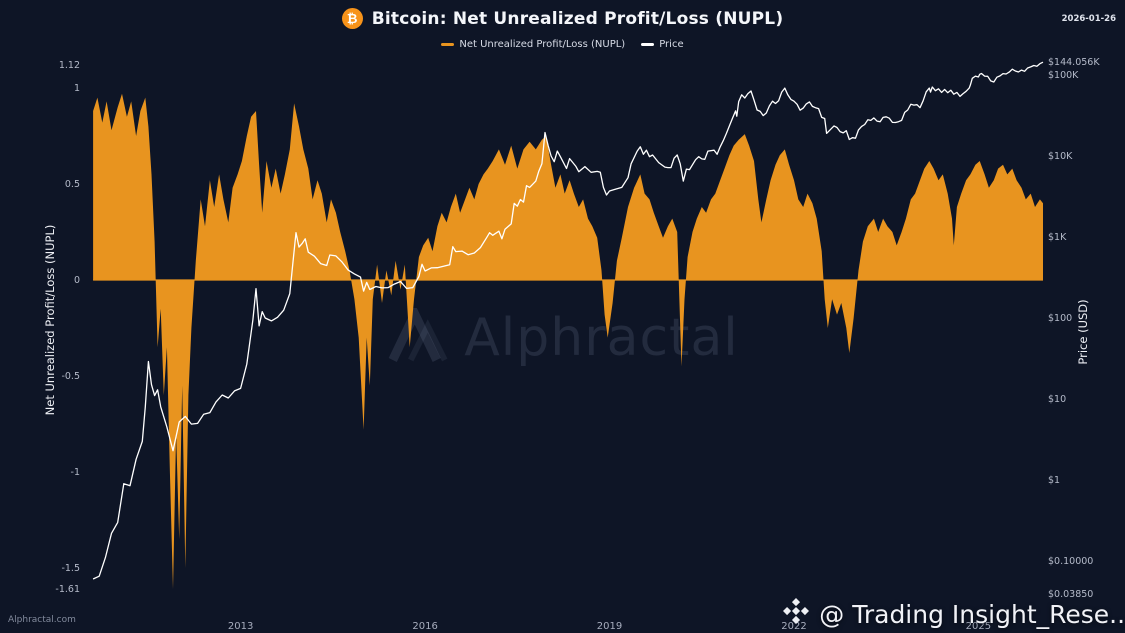 The height and width of the screenshot is (633, 1125). What do you see at coordinates (418, 335) in the screenshot?
I see `alphractal-logo-icon` at bounding box center [418, 335].